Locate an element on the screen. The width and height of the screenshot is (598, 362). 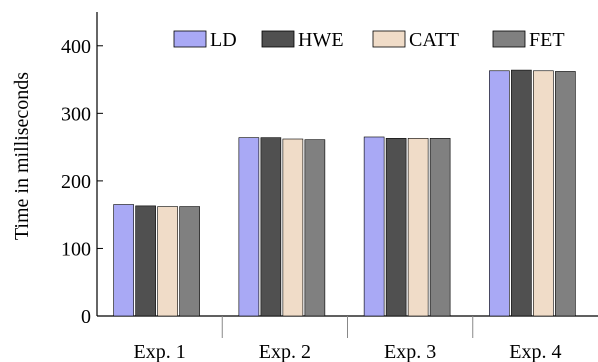
x-tick-label: Exp. 4 is located at coordinates (535, 351).